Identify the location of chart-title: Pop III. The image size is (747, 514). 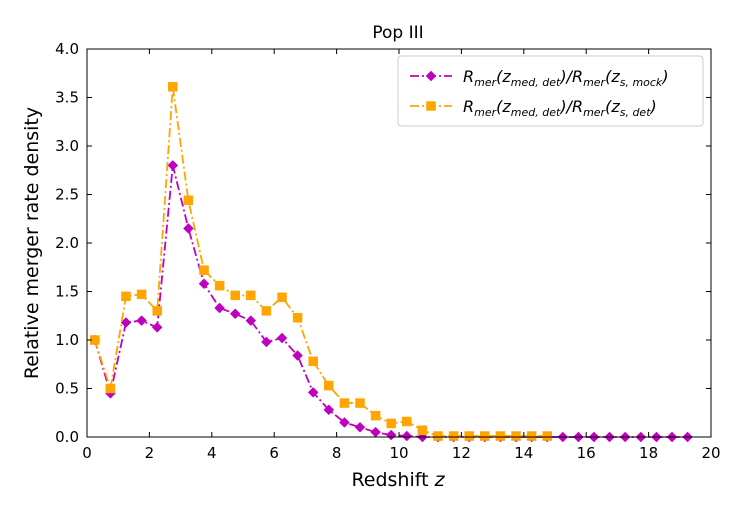
(397, 33).